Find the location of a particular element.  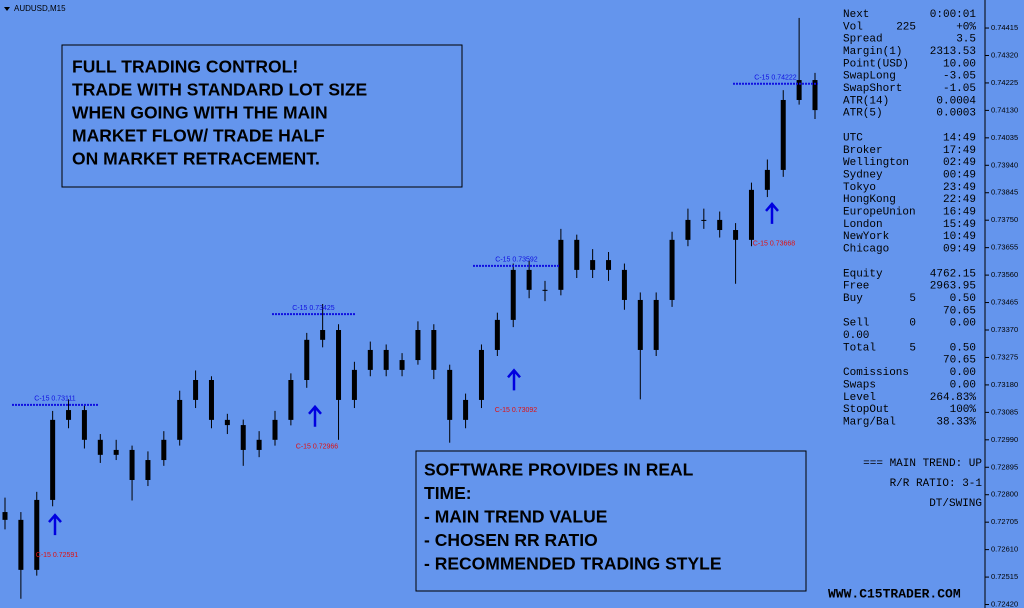

panel-value: 0:00:01 is located at coordinates (953, 15).